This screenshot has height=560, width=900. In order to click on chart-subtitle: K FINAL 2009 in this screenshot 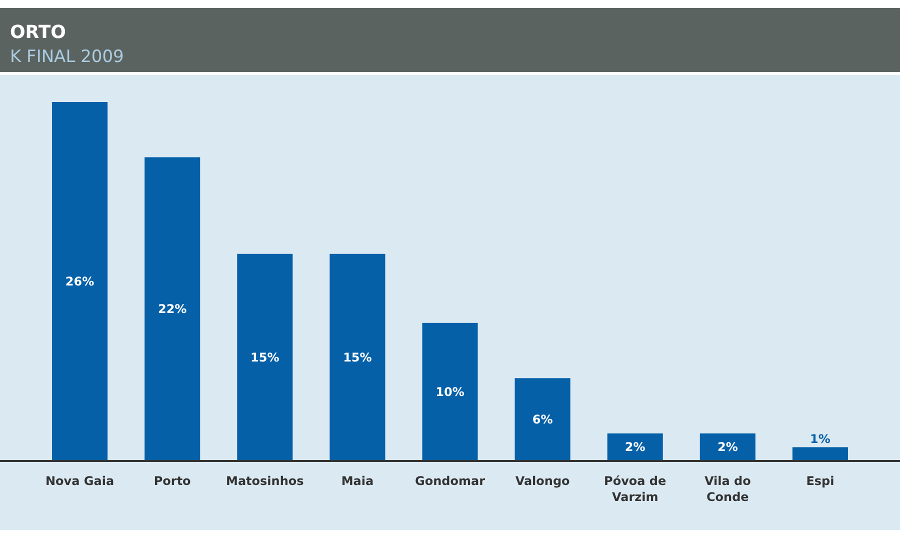, I will do `click(67, 57)`.